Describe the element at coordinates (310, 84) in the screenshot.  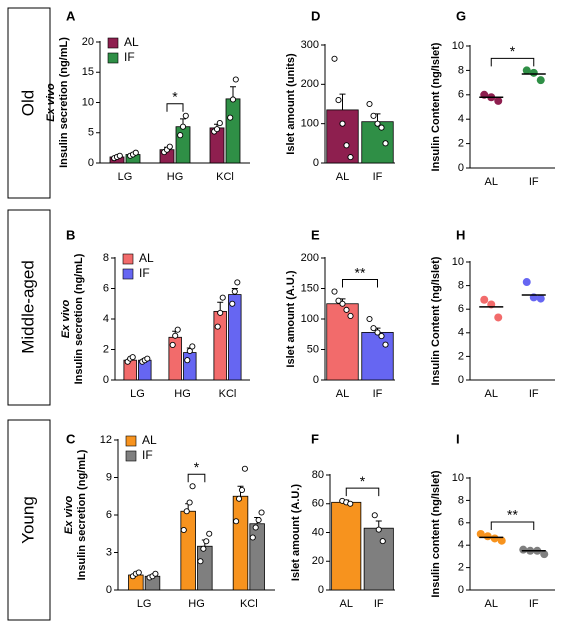
I see `y-tick-label: 200` at that location.